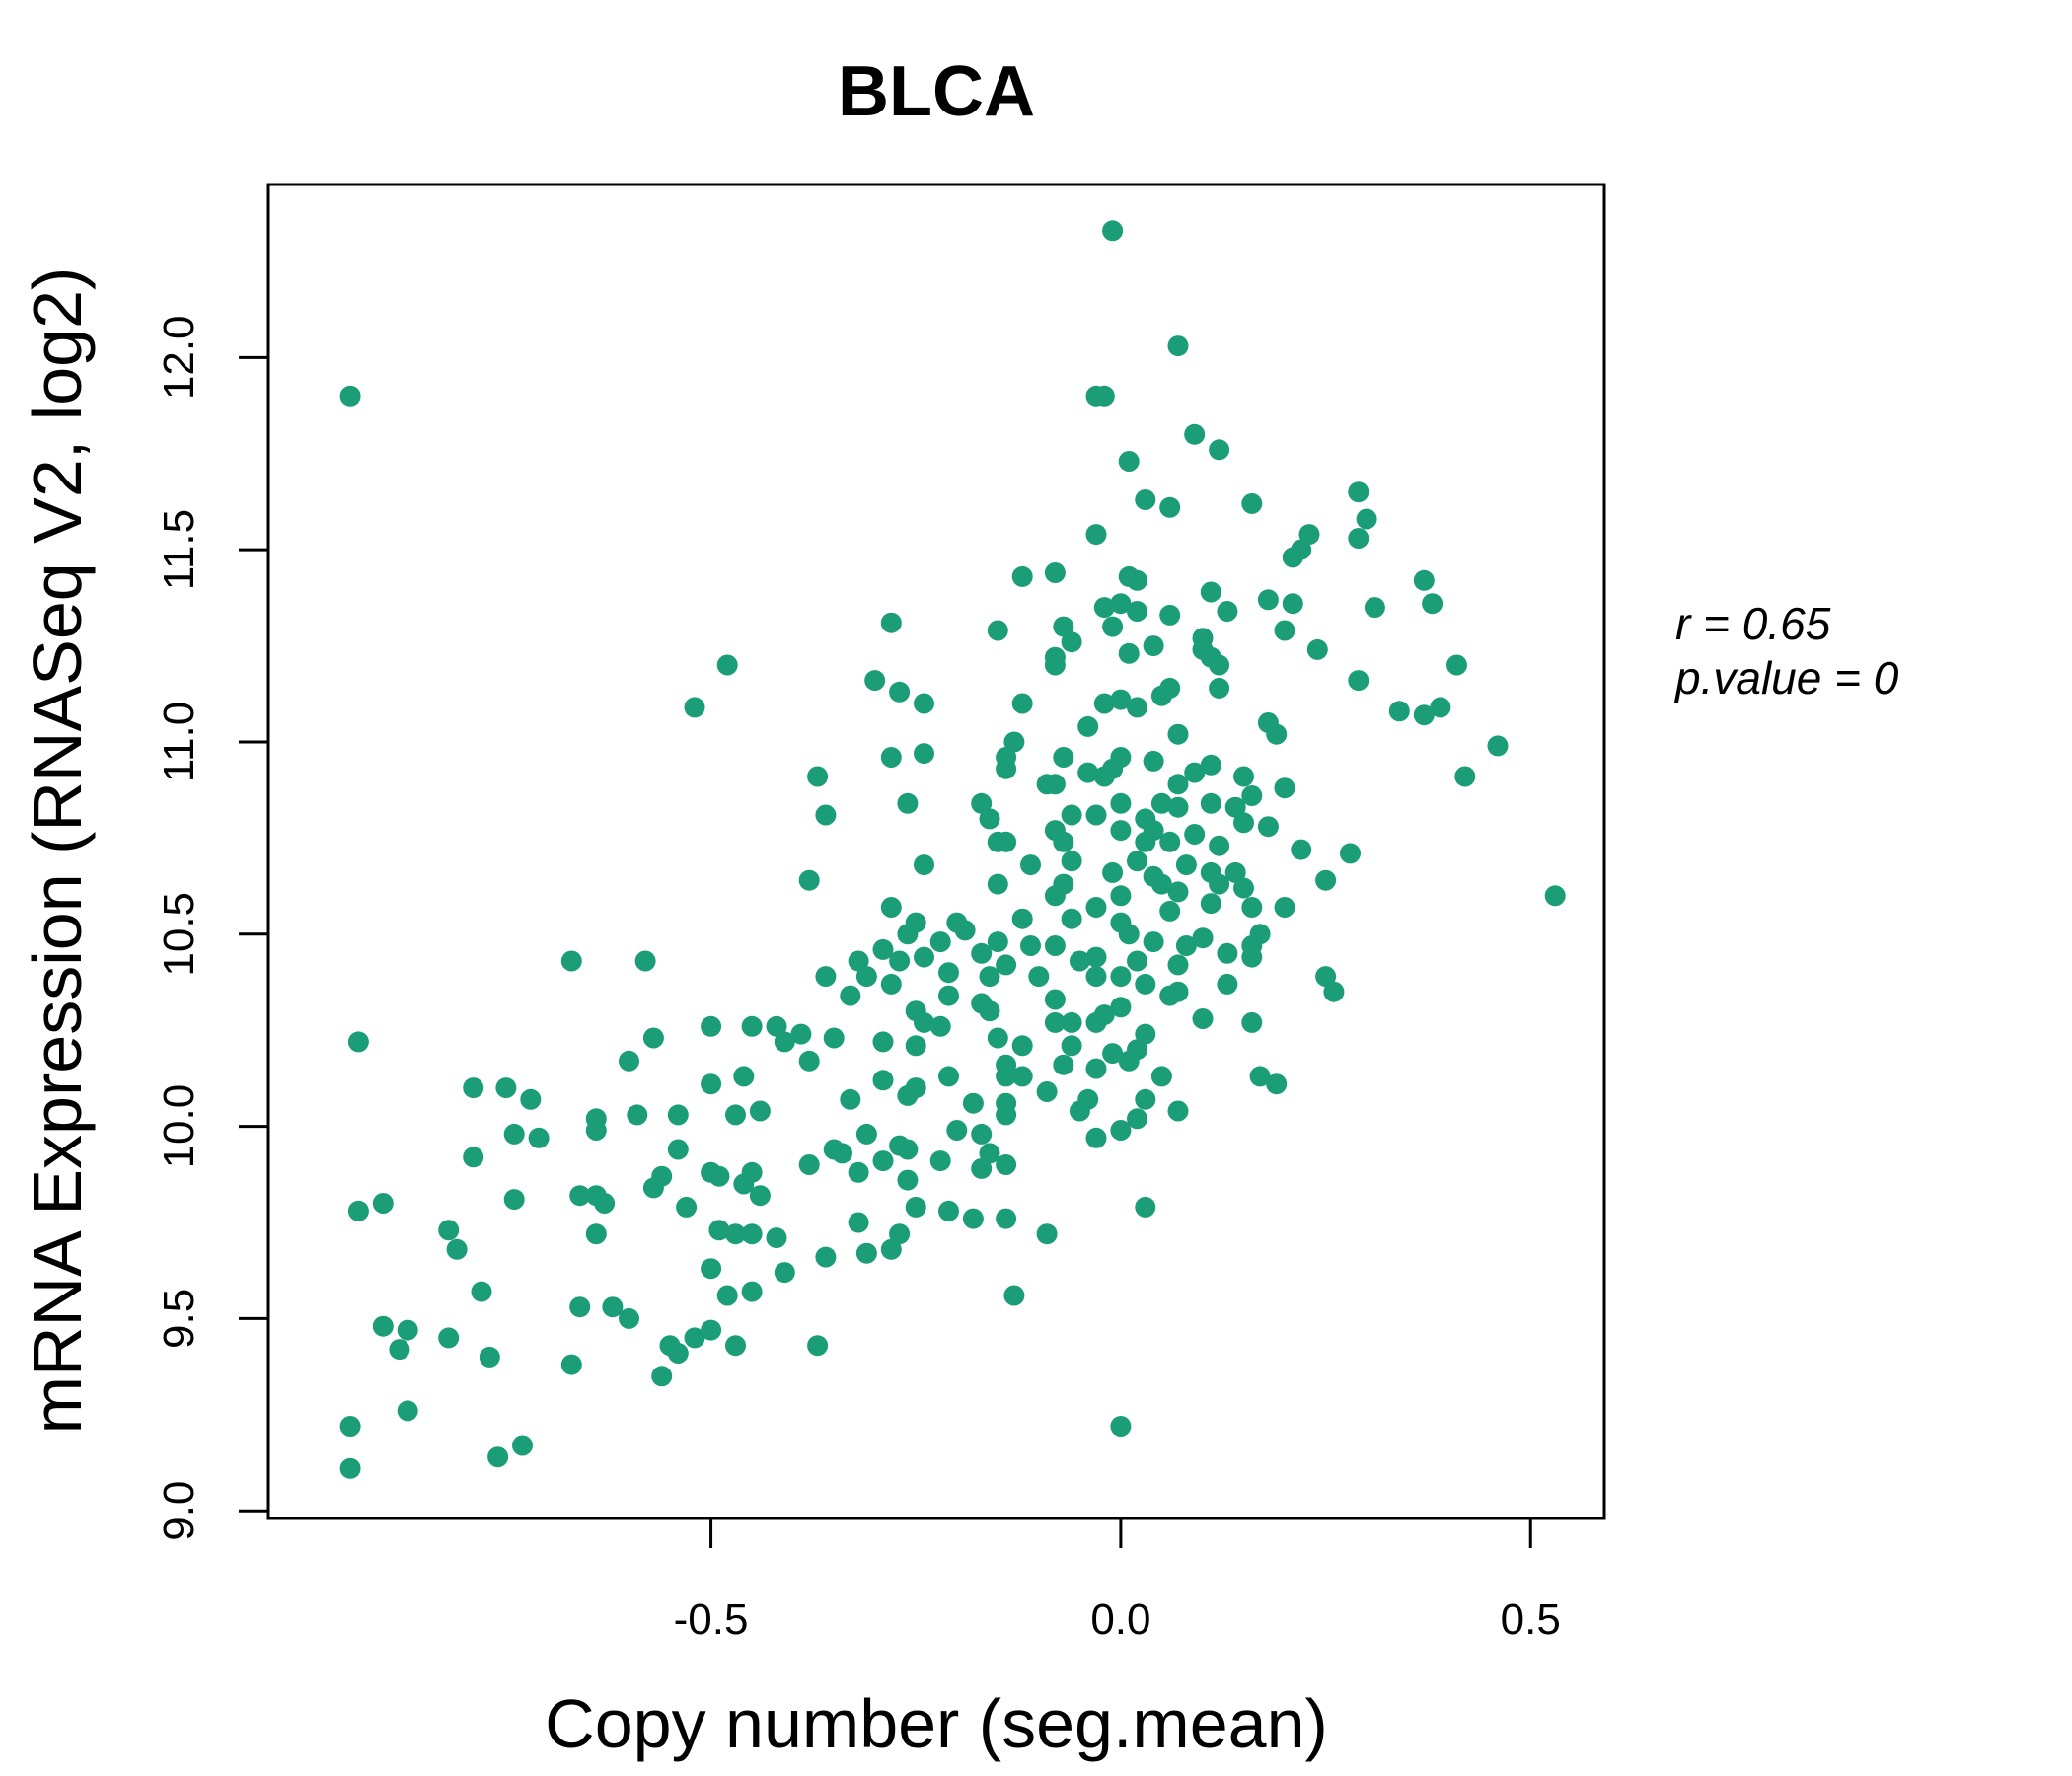 The height and width of the screenshot is (1776, 2072). Describe the element at coordinates (711, 1620) in the screenshot. I see `x-tick-label: -0.5` at that location.